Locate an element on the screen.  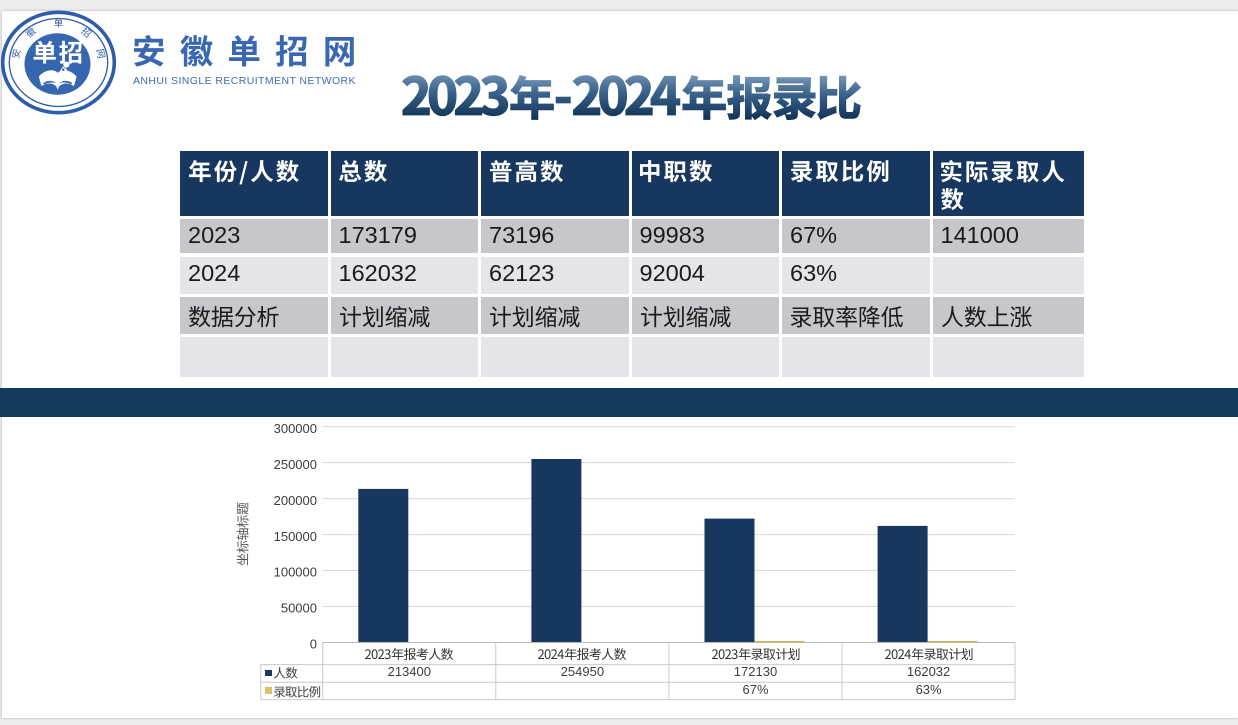
svg-text: 100000 is located at coordinates (295, 572).